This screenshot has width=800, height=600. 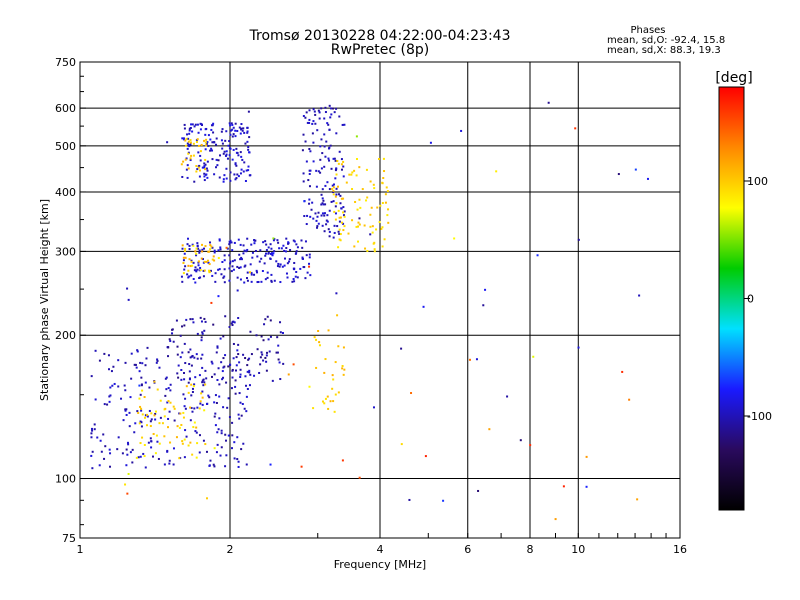 What do you see at coordinates (80, 549) in the screenshot?
I see `x-tick-label: 1` at bounding box center [80, 549].